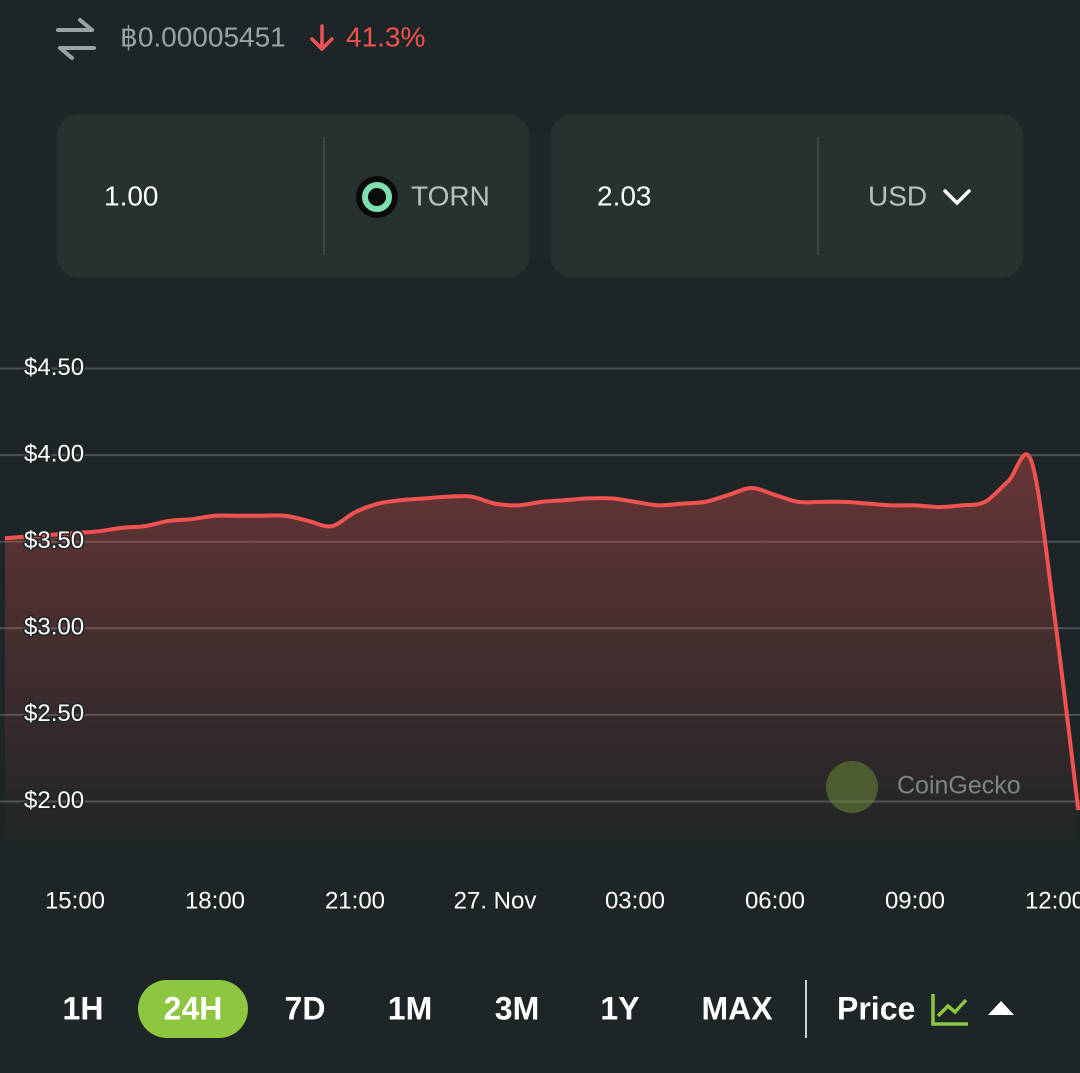 Image resolution: width=1080 pixels, height=1073 pixels. What do you see at coordinates (959, 786) in the screenshot?
I see `watermark: CoinGecko` at bounding box center [959, 786].